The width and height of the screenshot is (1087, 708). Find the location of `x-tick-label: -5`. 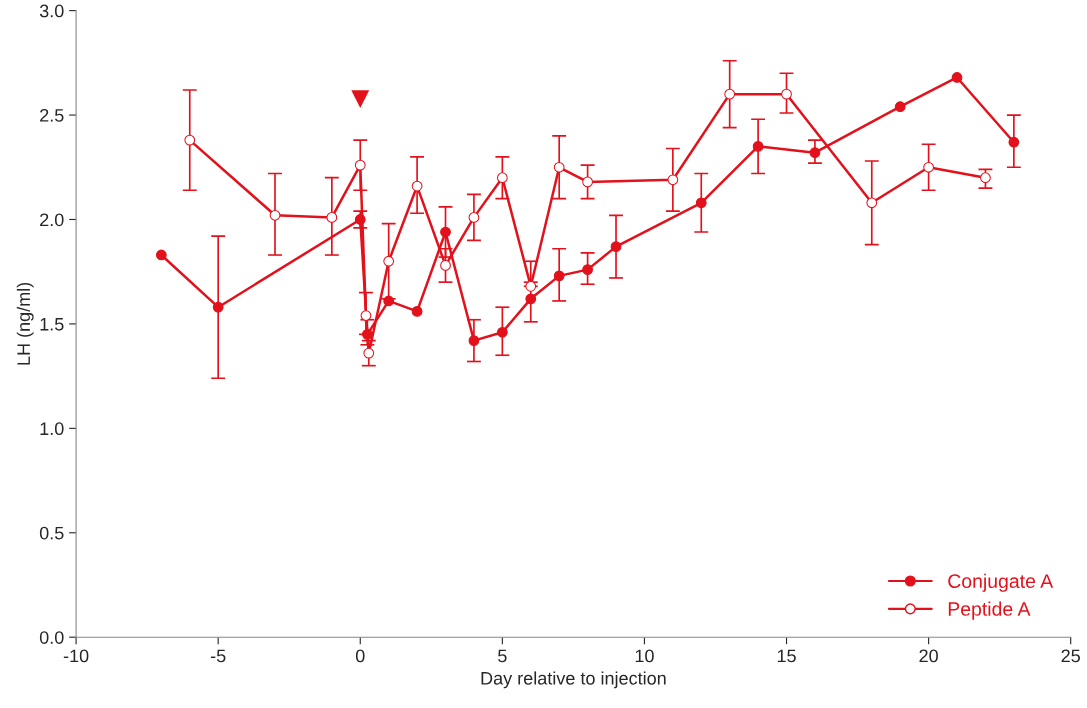

x-tick-label: -5 is located at coordinates (218, 656).